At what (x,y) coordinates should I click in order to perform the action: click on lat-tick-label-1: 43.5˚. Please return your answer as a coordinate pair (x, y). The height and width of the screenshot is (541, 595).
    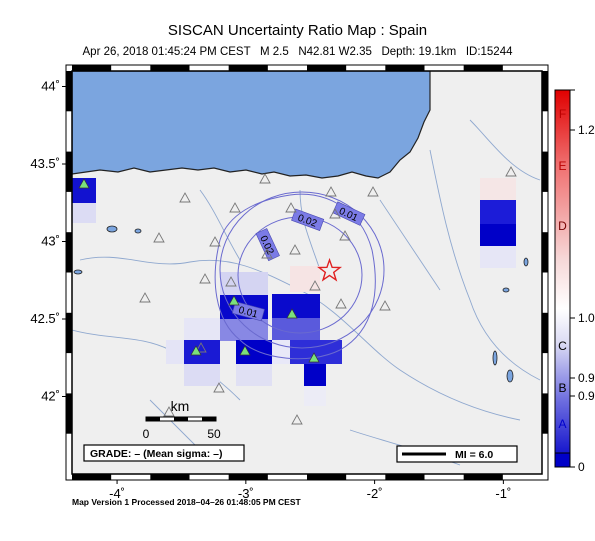
    Looking at the image, I should click on (45, 163).